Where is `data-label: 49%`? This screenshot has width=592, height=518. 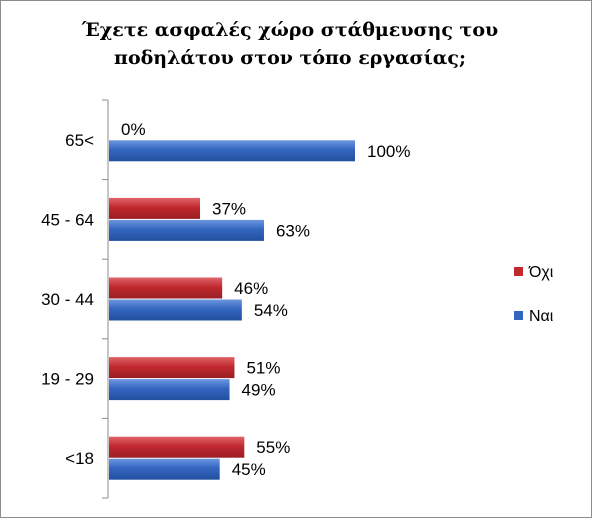
data-label: 49% is located at coordinates (259, 390).